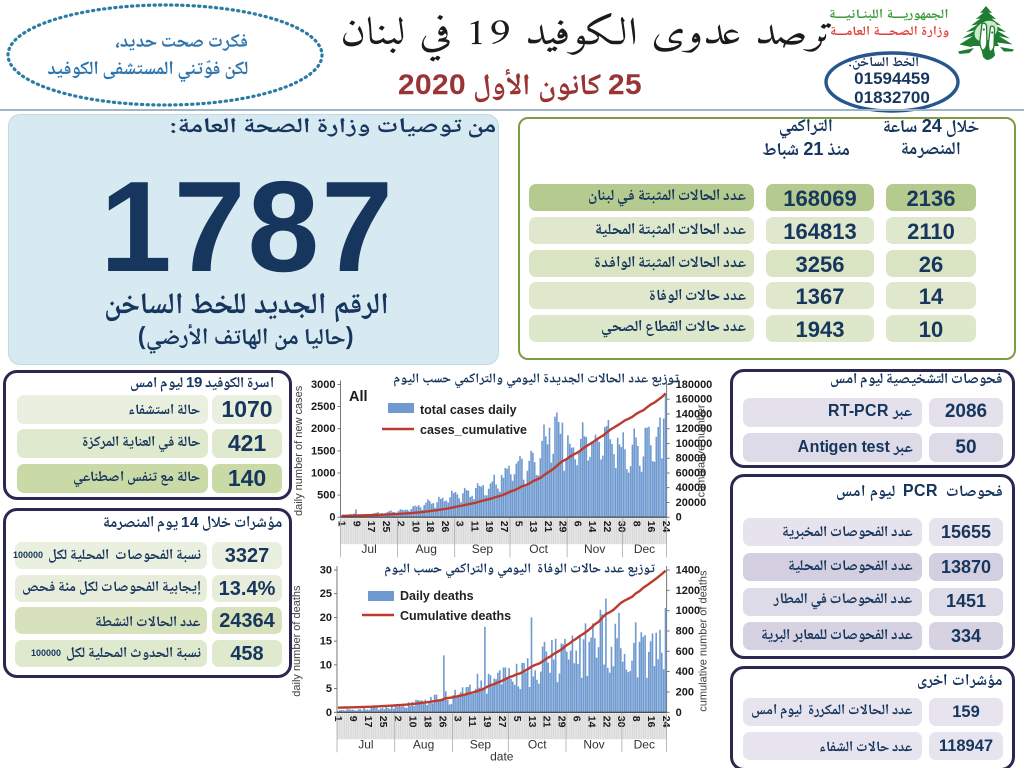  What do you see at coordinates (685, 693) in the screenshot?
I see `svg-text: 200` at bounding box center [685, 693].